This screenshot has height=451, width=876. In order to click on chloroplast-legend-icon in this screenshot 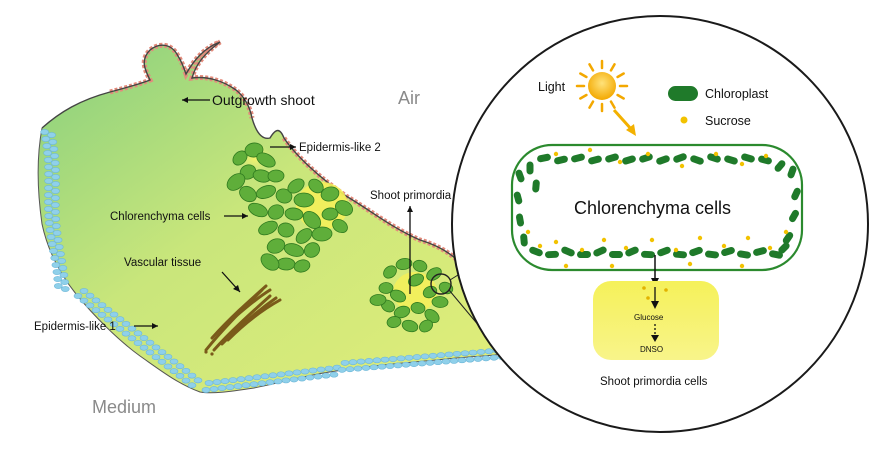, I will do `click(683, 93)`.